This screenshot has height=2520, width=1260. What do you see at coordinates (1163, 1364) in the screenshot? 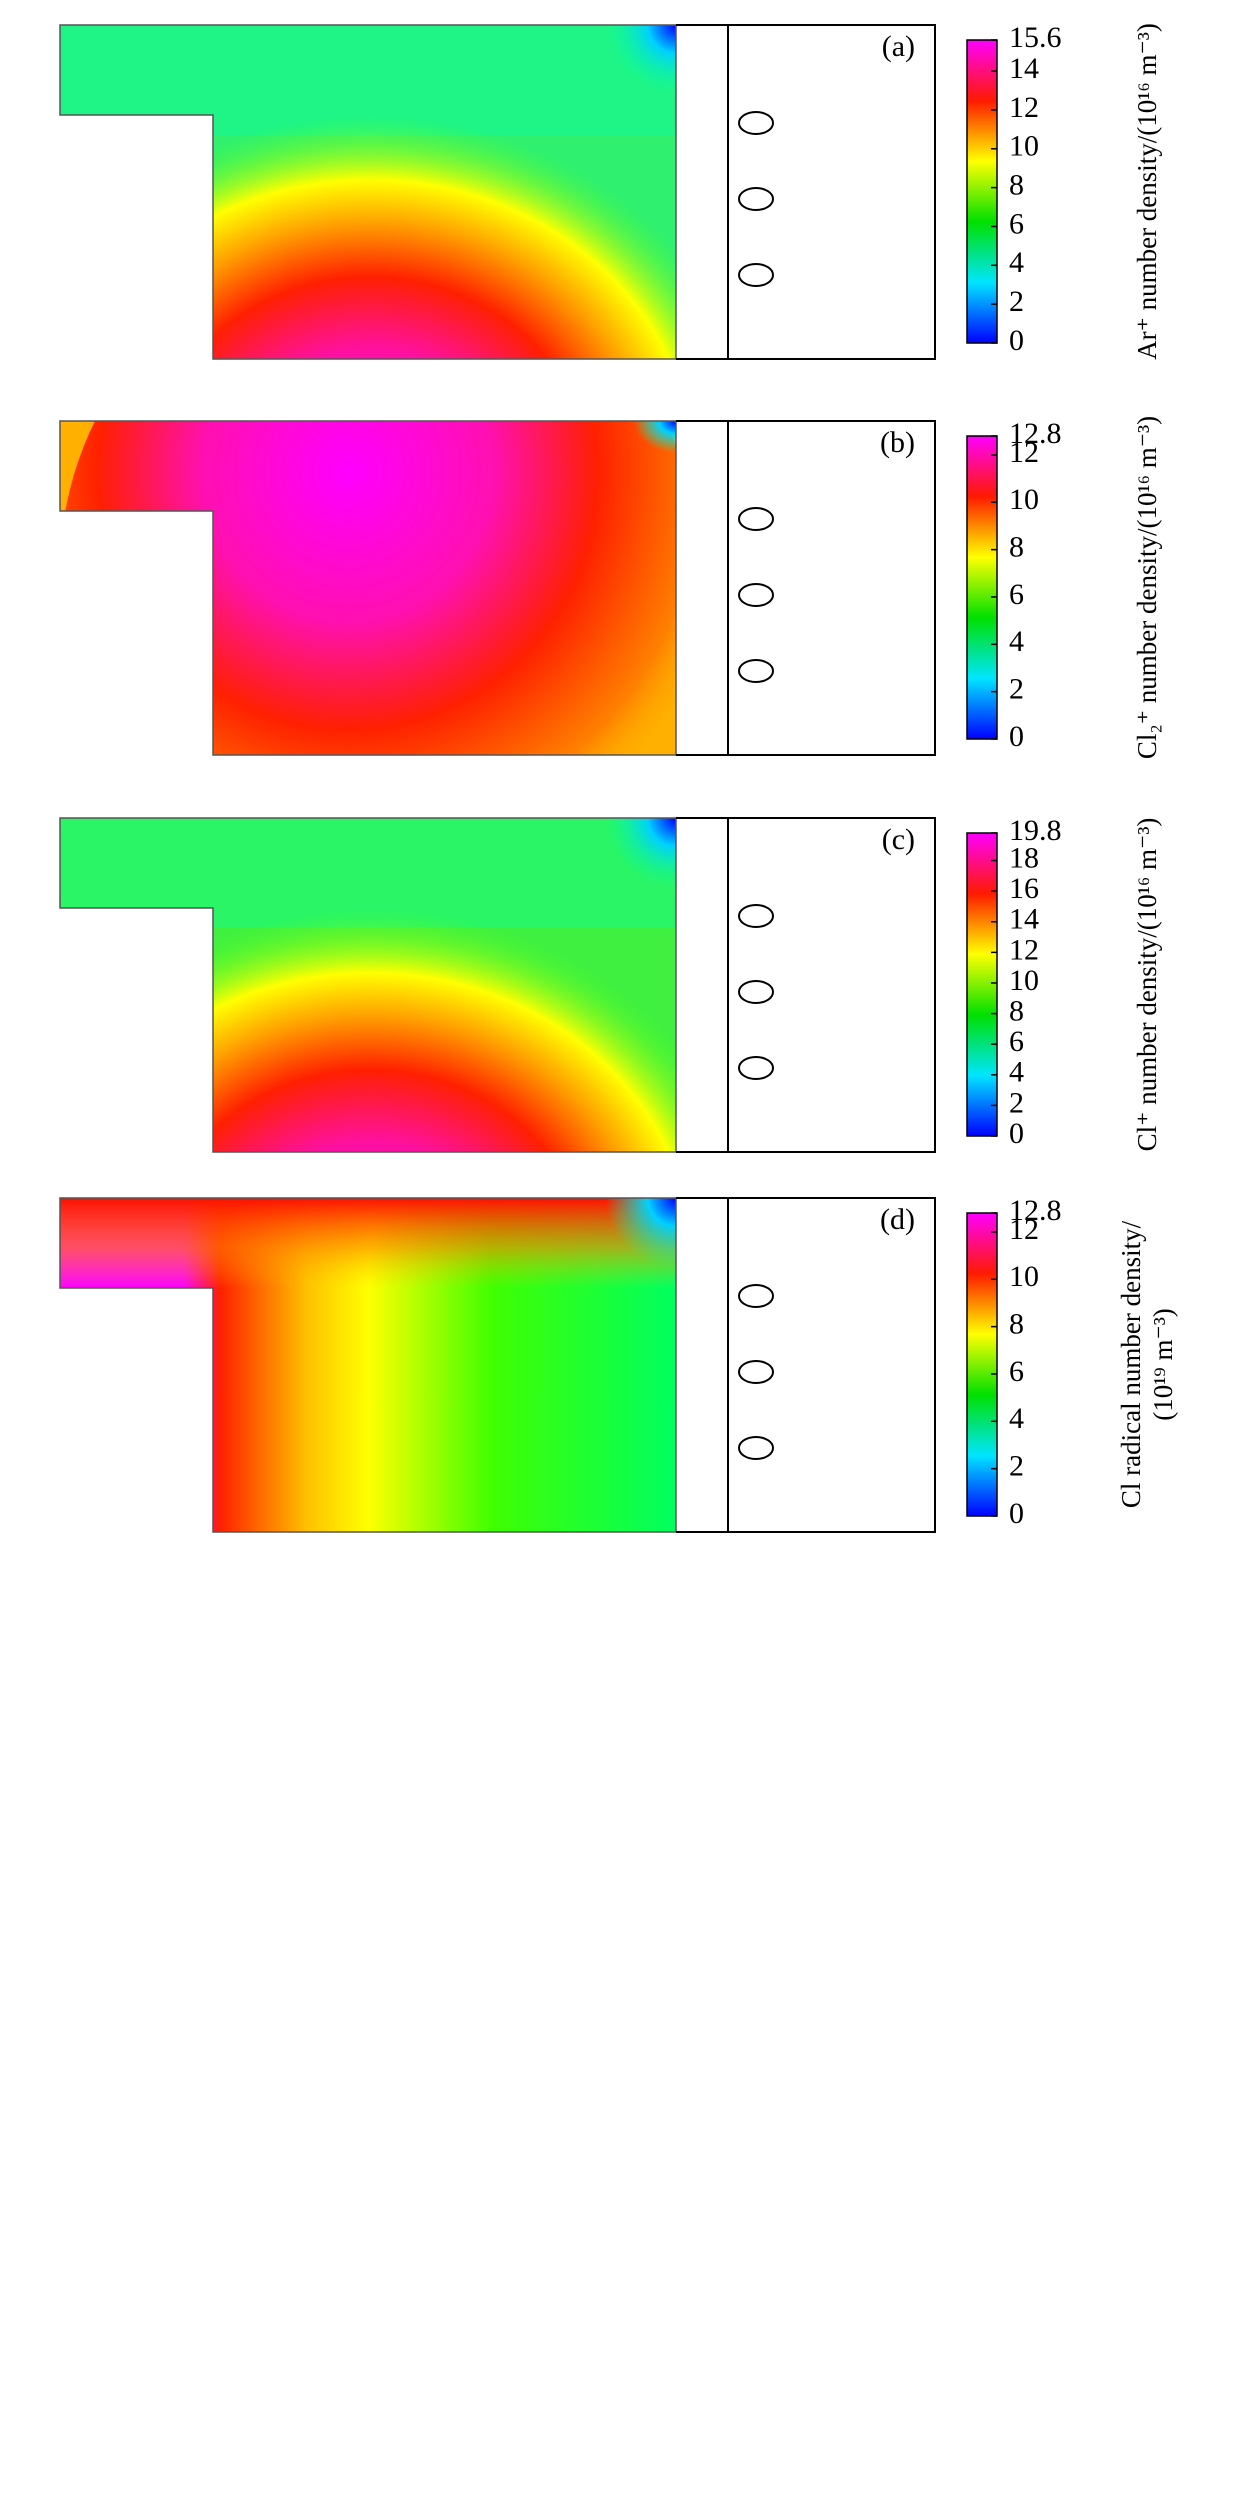
I see `colorbar-label: (10¹⁹ m⁻³)` at bounding box center [1163, 1364].